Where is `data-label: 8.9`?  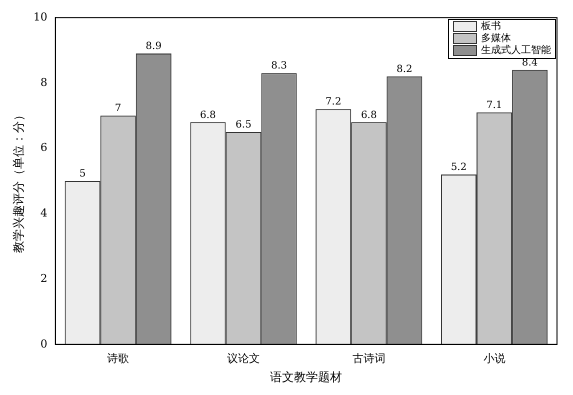
data-label: 8.9 is located at coordinates (154, 46).